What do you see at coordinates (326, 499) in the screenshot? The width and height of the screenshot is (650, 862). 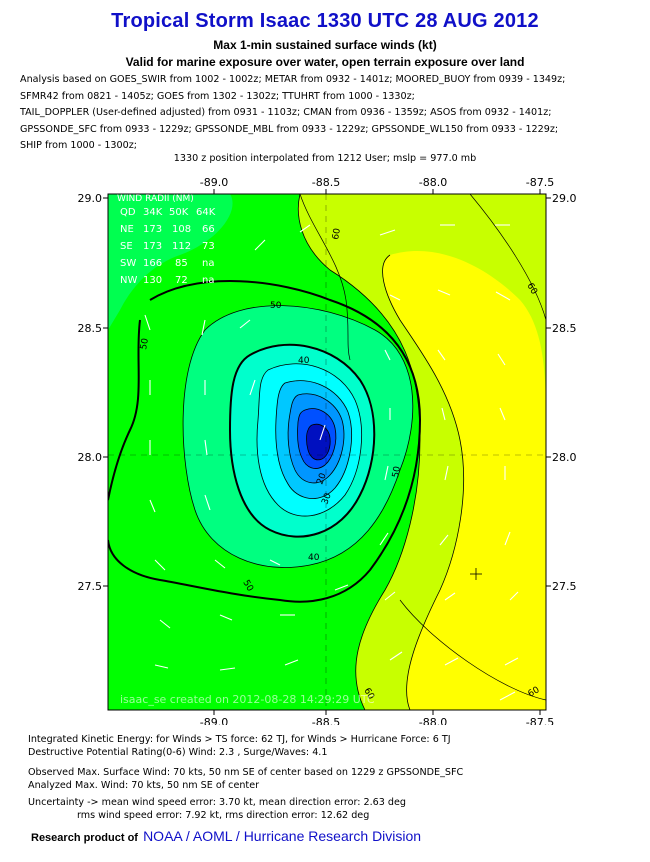 I see `contour-label: 30` at bounding box center [326, 499].